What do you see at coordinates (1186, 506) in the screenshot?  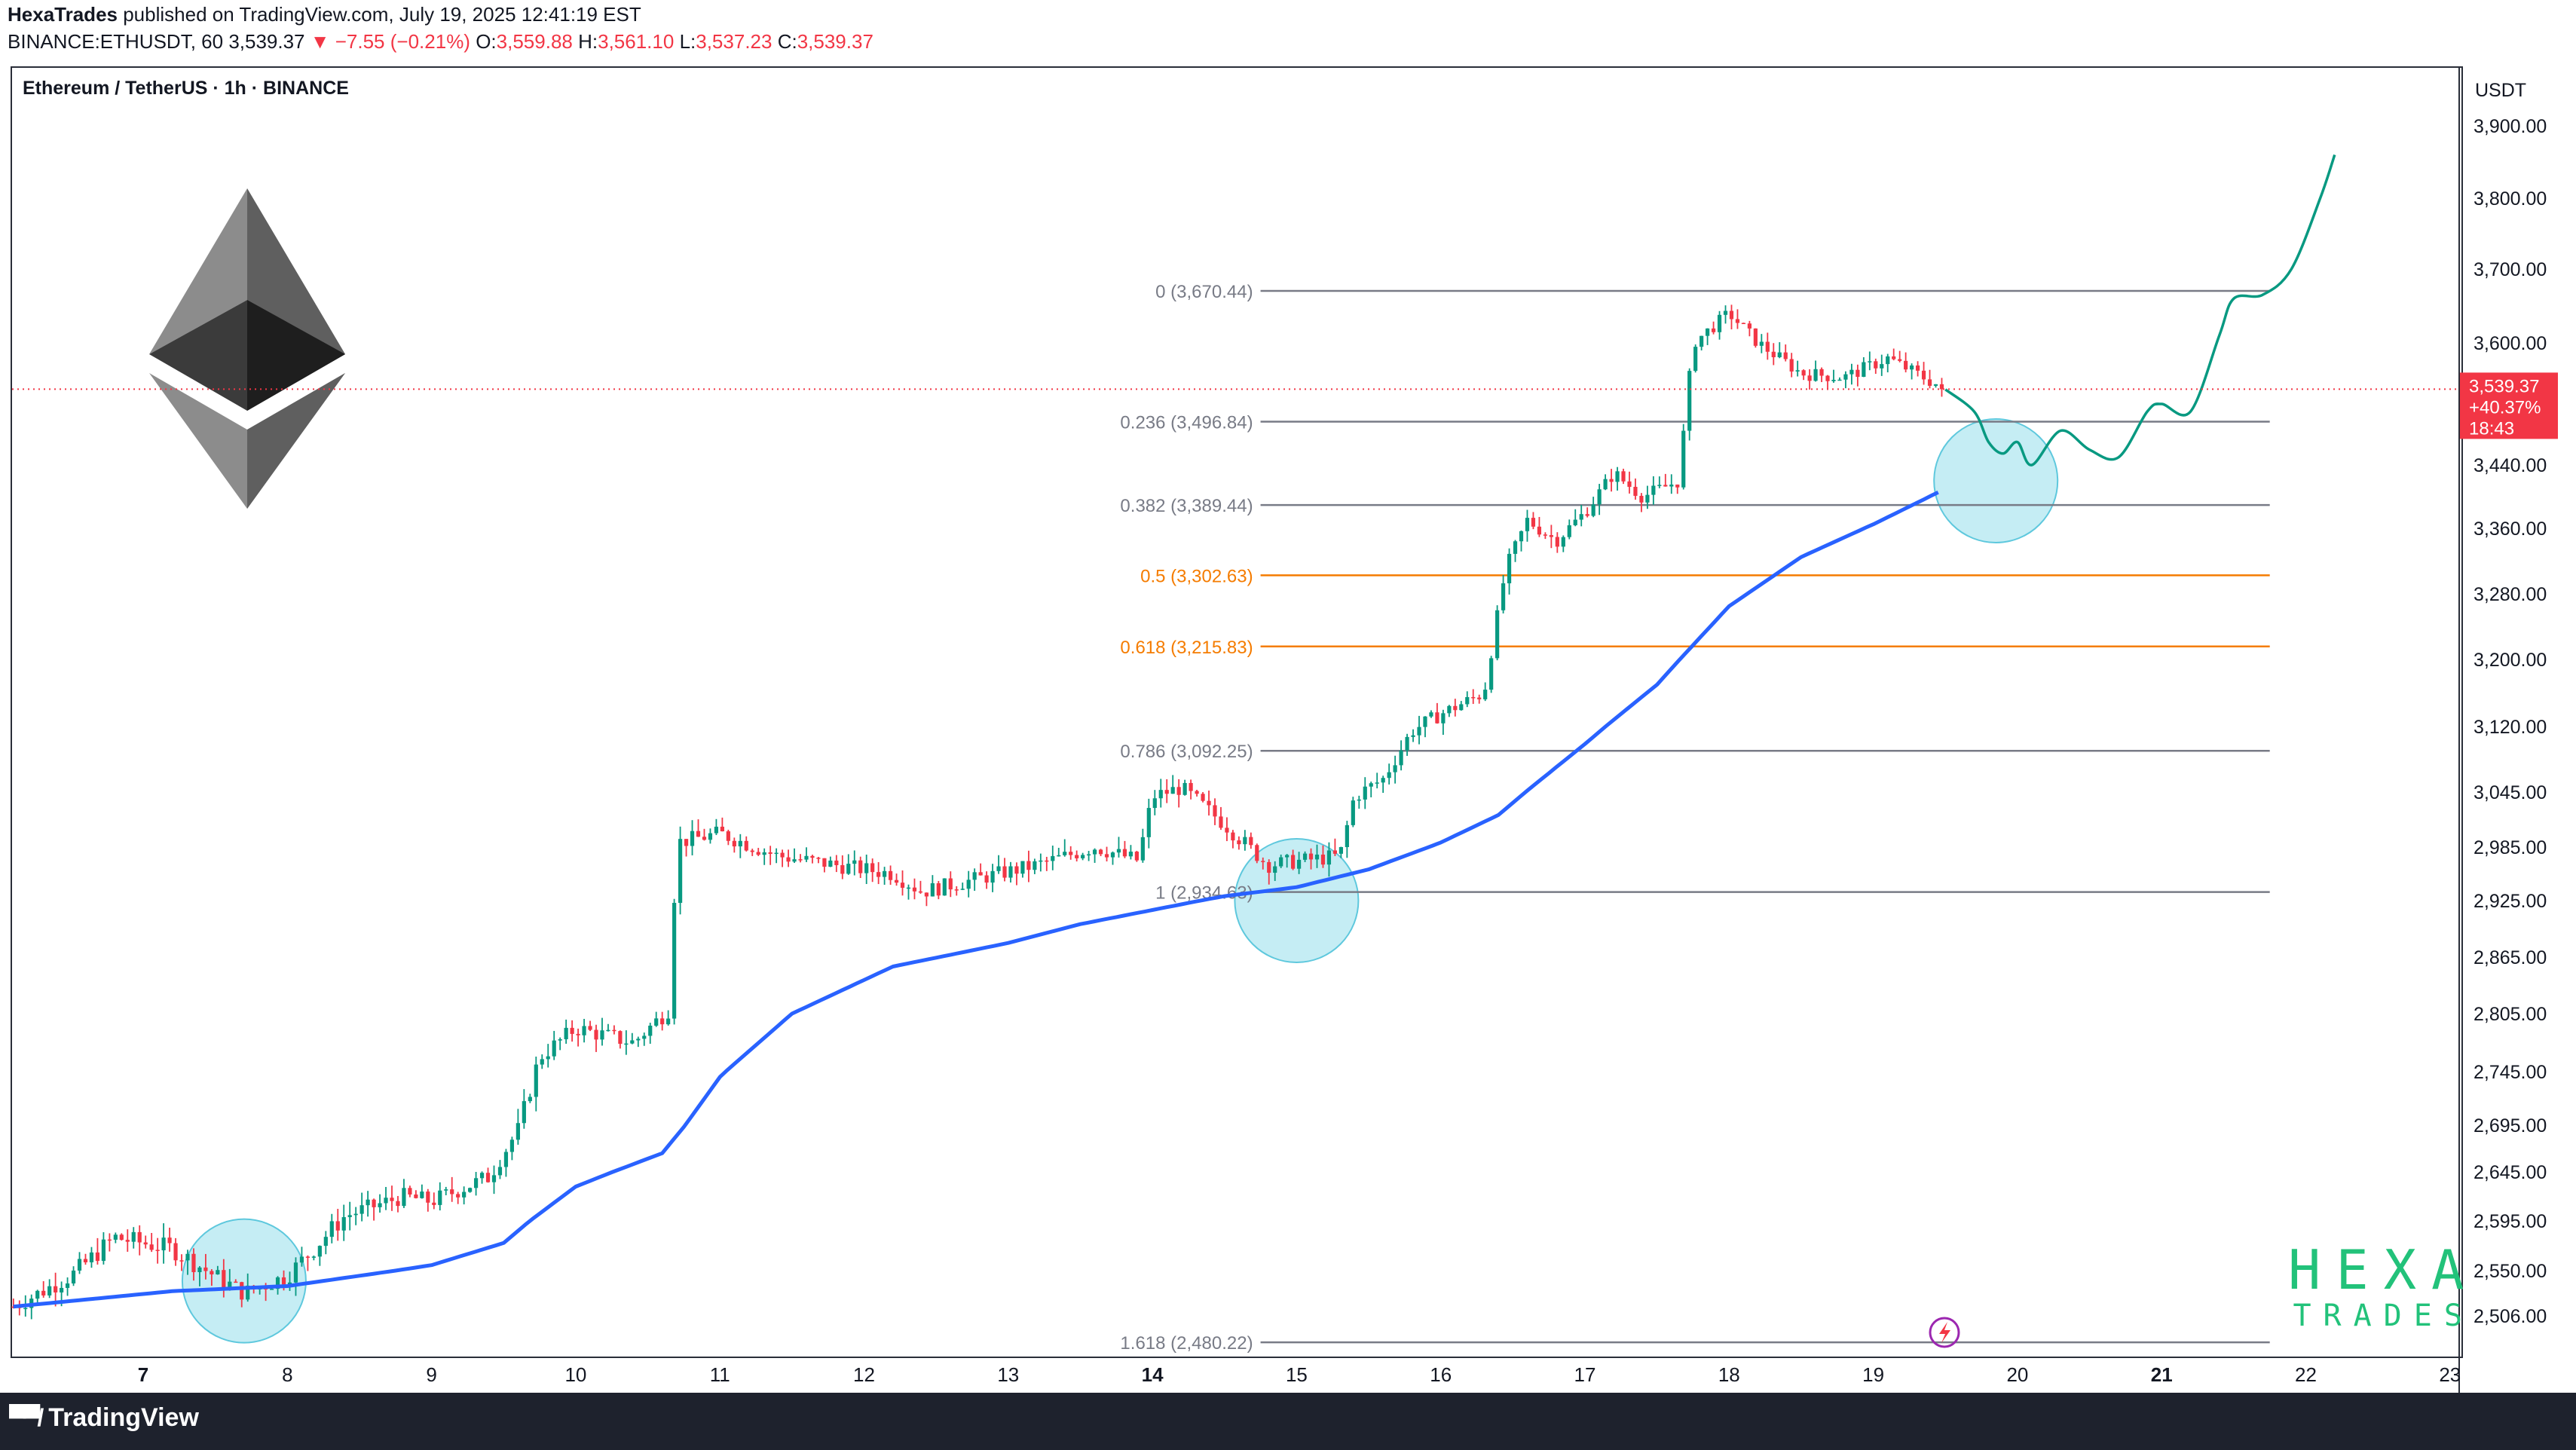 I see `fib-level-label: 0.382 (3,389.44)` at bounding box center [1186, 506].